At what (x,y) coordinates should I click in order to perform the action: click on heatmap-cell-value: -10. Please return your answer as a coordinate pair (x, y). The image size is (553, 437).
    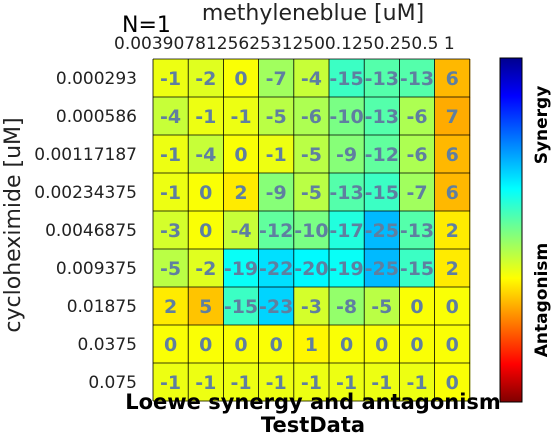
    Looking at the image, I should click on (311, 231).